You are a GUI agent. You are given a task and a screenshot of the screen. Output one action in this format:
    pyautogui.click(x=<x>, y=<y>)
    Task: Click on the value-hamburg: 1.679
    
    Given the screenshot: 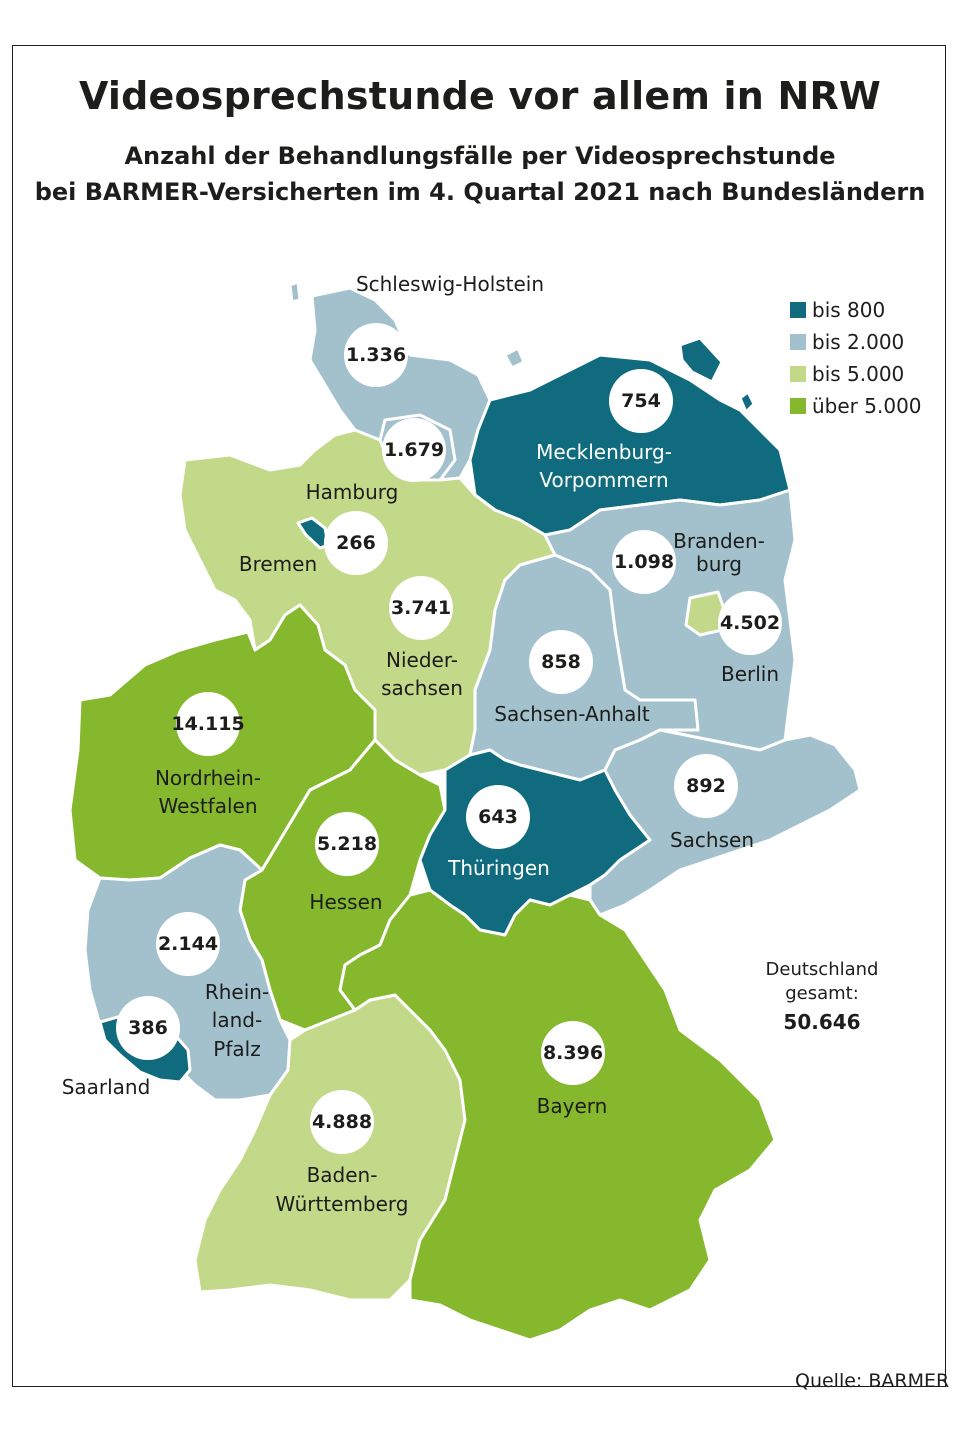 What is the action you would take?
    pyautogui.click(x=414, y=450)
    